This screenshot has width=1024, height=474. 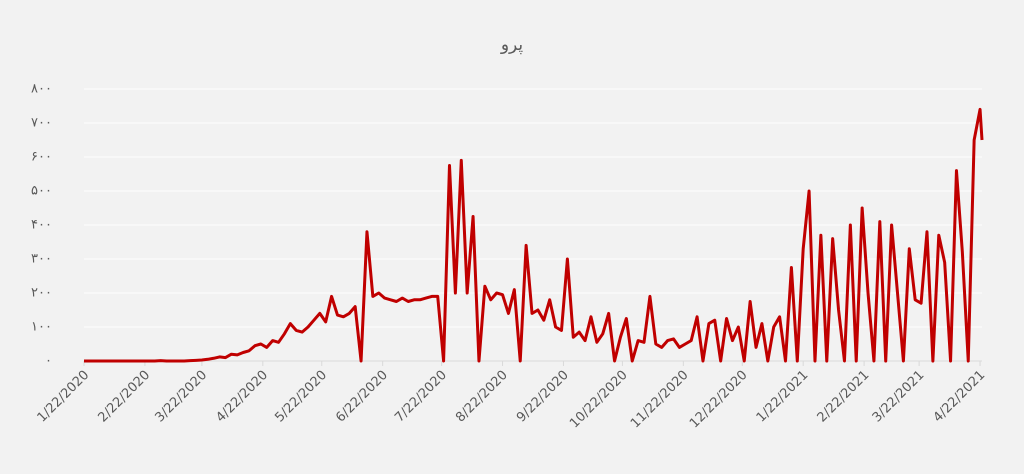 I want to click on y-tick-label: ۴۰۰, so click(x=41, y=225).